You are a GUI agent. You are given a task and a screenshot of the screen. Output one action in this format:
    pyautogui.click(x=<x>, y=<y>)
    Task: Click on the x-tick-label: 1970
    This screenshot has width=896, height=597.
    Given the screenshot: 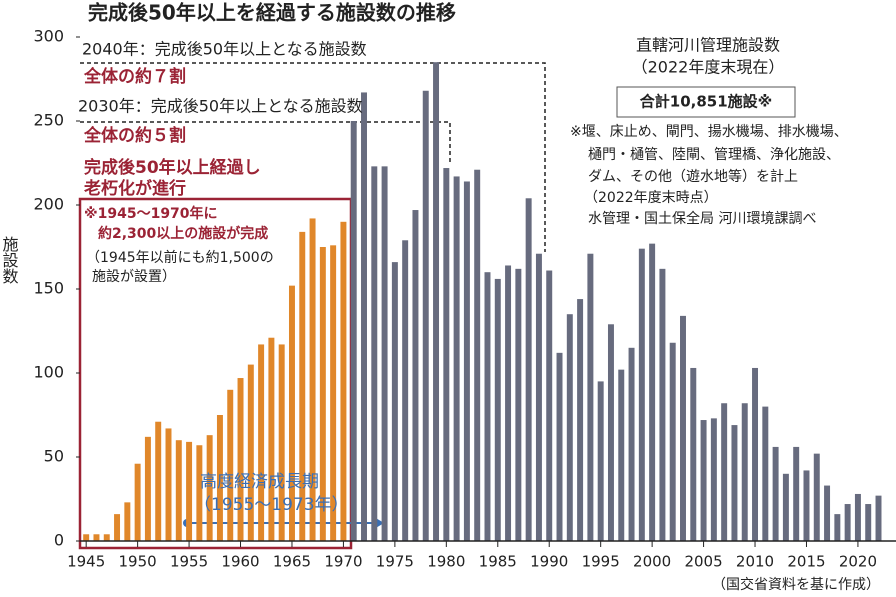 What is the action you would take?
    pyautogui.click(x=343, y=562)
    